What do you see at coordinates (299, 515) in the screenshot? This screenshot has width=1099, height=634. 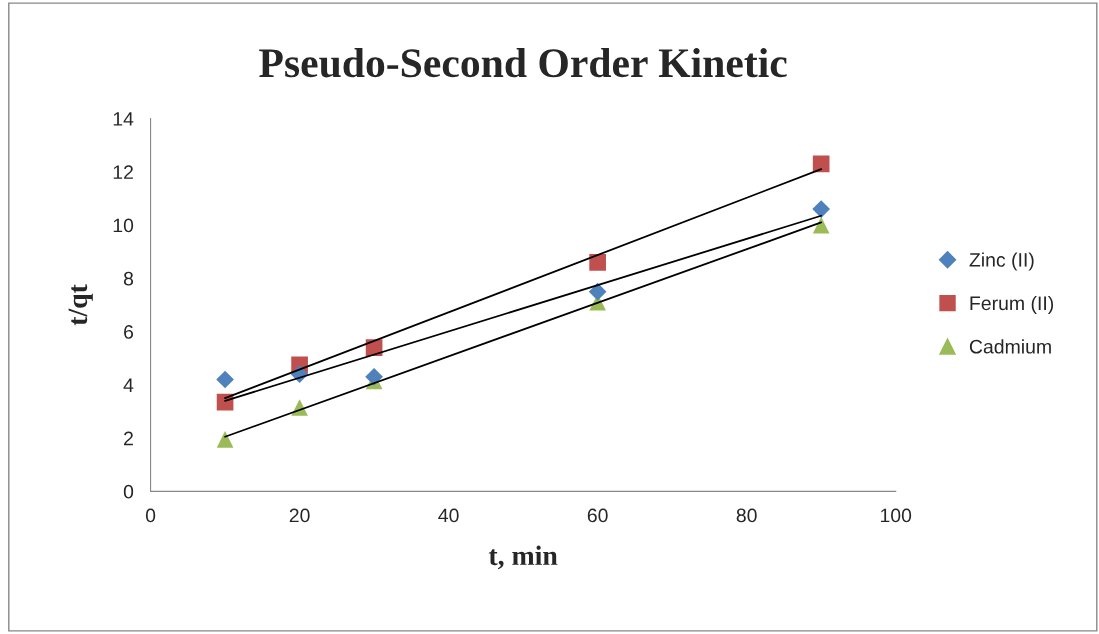 I see `x-tick-label: 20` at bounding box center [299, 515].